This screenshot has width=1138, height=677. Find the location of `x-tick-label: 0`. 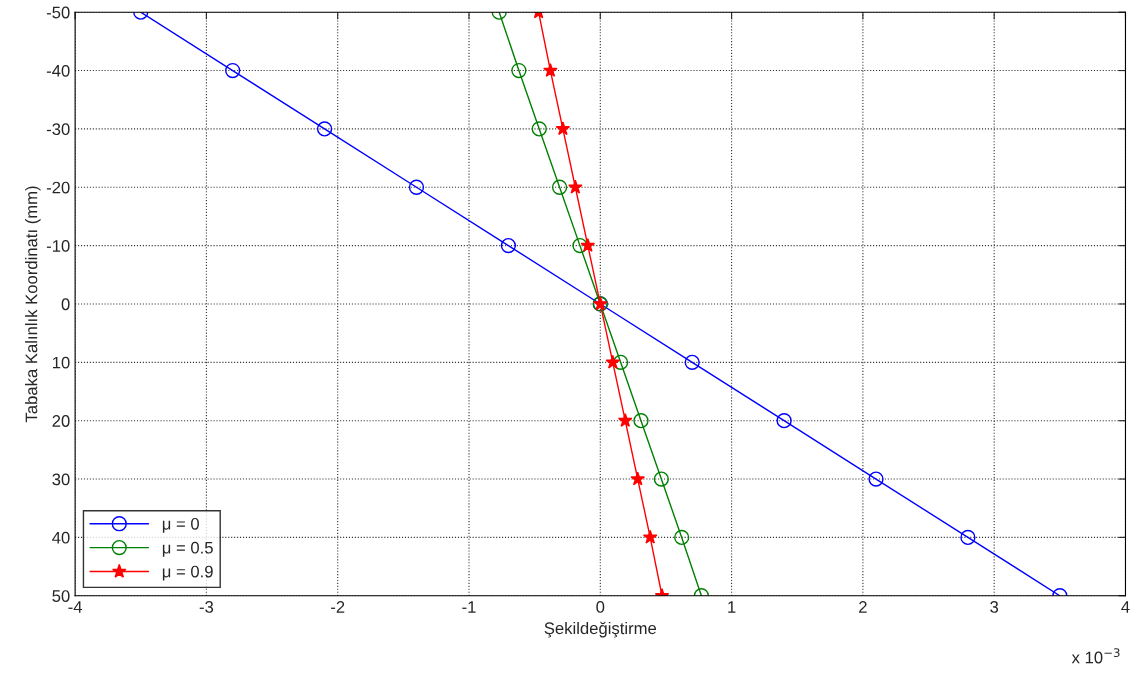

x-tick-label: 0 is located at coordinates (600, 607).